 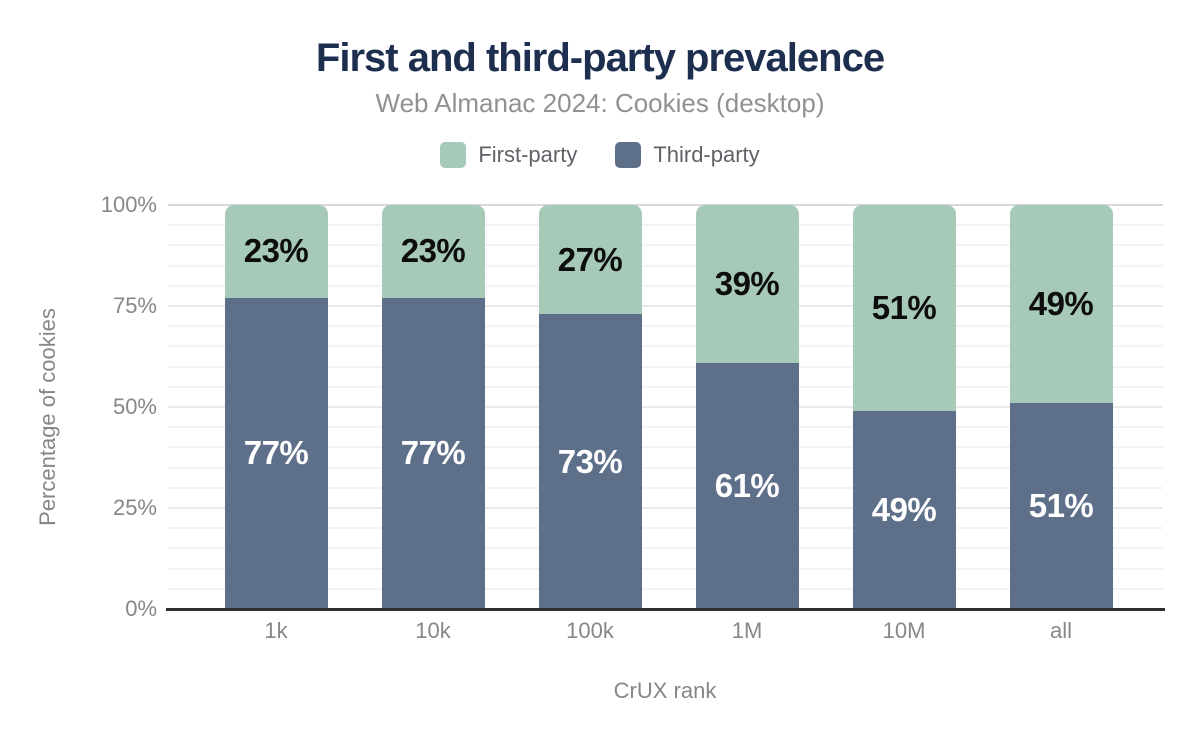 I want to click on x-axis-baseline, so click(x=665, y=609).